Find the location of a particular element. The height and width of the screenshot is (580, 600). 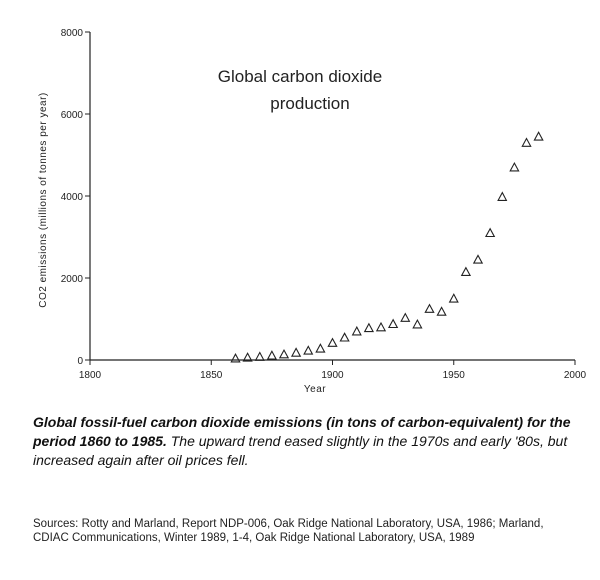

y-axis-ticks: 0 2000 4000 6000 8000 is located at coordinates (75, 197).